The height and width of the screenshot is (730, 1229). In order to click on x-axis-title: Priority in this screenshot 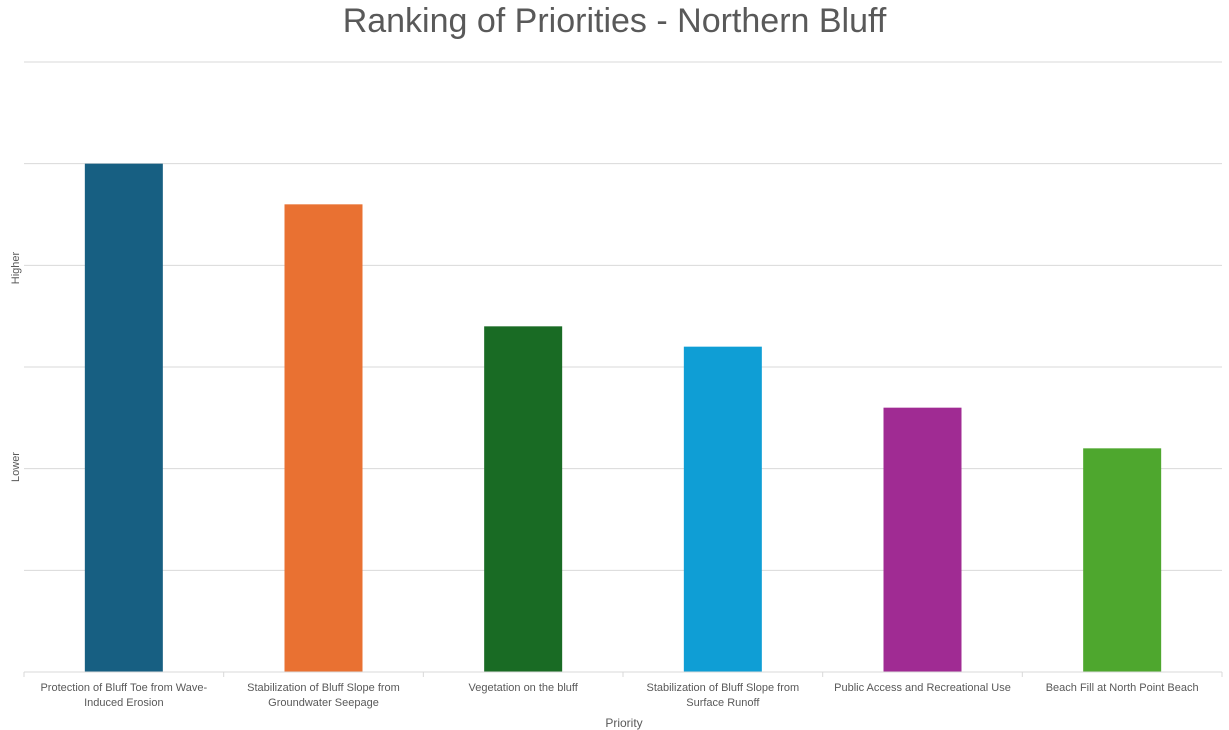, I will do `click(624, 723)`.